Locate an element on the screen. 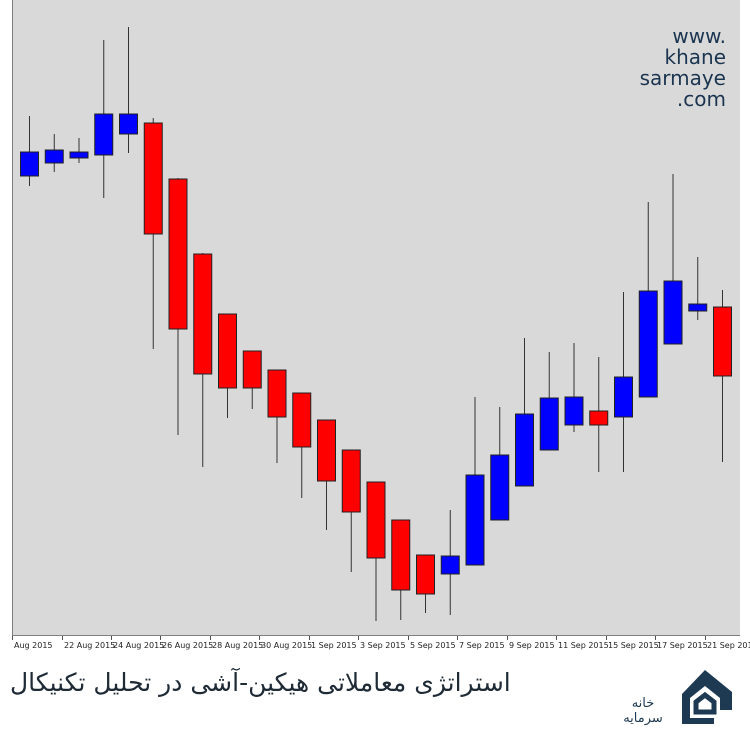 This screenshot has width=750, height=750. house-logo-icon is located at coordinates (707, 697).